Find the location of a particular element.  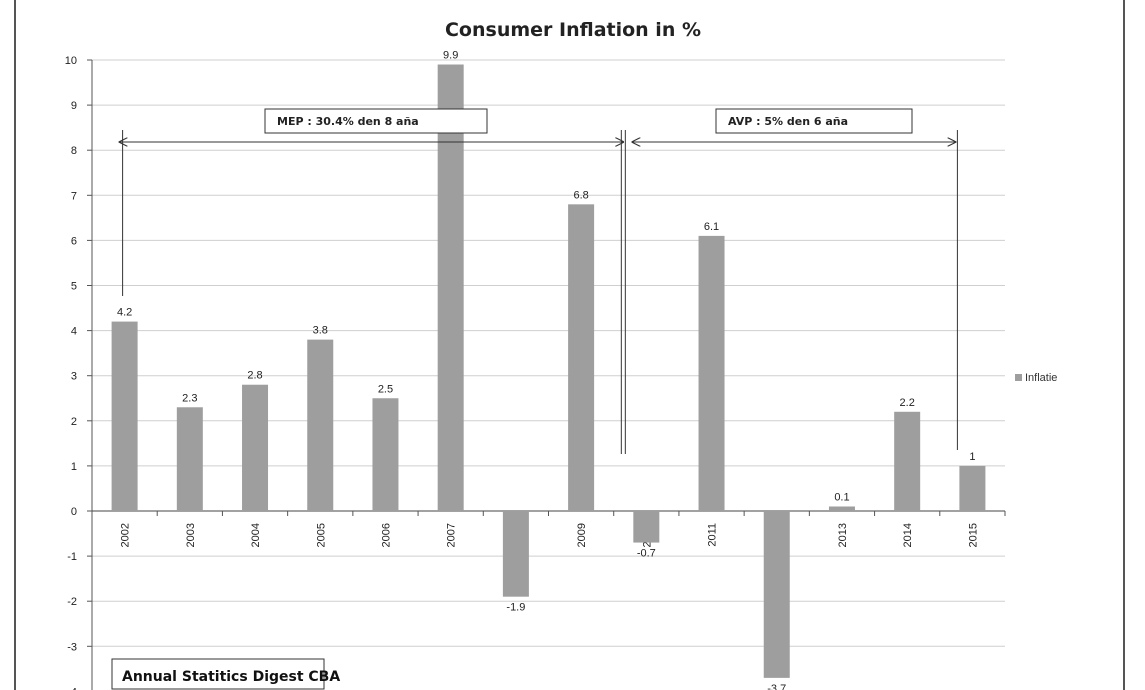

x-tick-label-2004: 2004 is located at coordinates (256, 535).